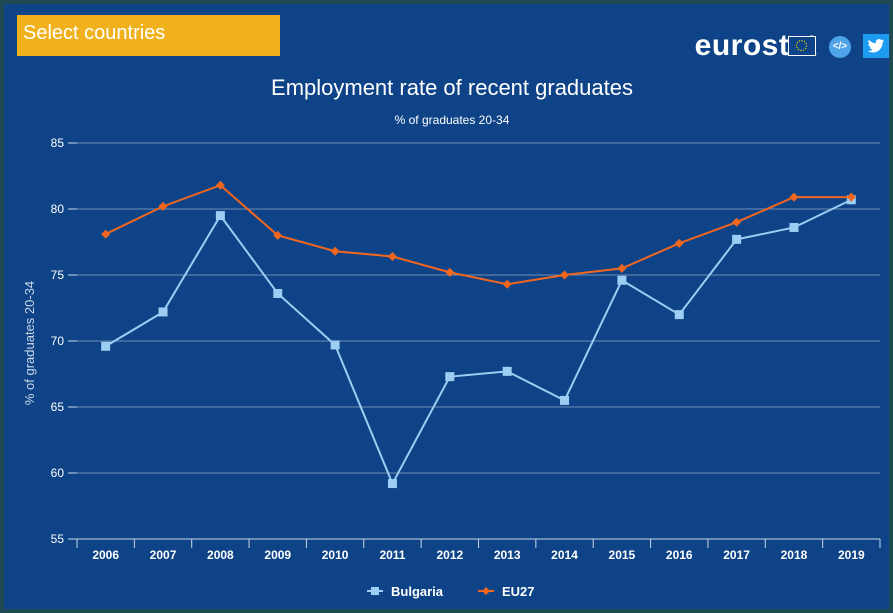 The image size is (893, 613). What do you see at coordinates (375, 591) in the screenshot?
I see `legend-marker-bulgaria` at bounding box center [375, 591].